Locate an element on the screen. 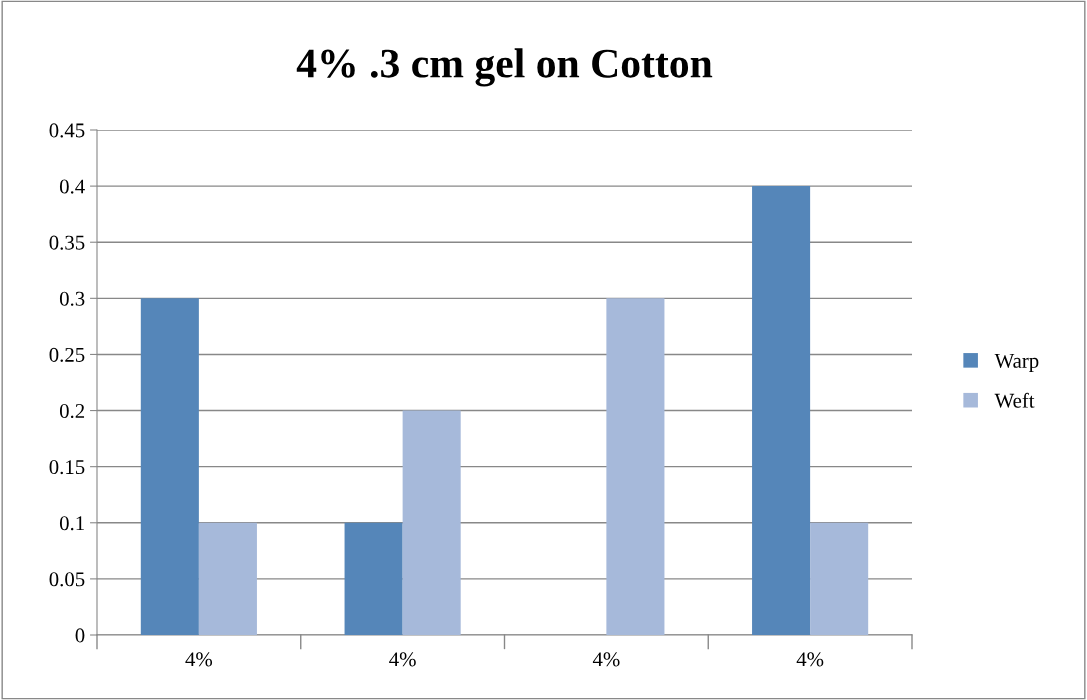 The width and height of the screenshot is (1087, 700). chart-title: 4% .3 cm gel on Cotton is located at coordinates (504, 67).